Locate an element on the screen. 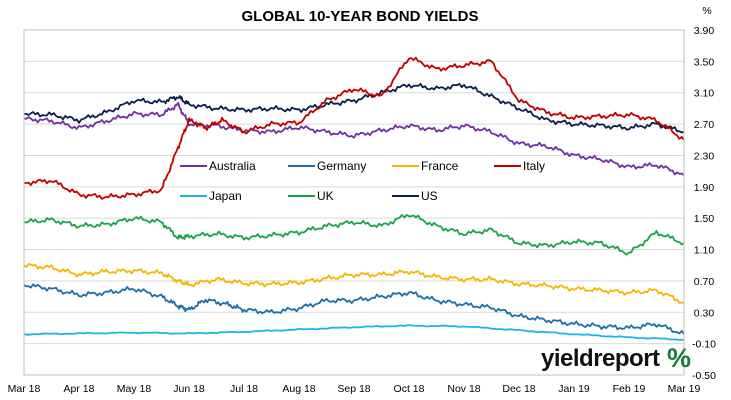 The height and width of the screenshot is (400, 731). legend-label: UK is located at coordinates (325, 196).